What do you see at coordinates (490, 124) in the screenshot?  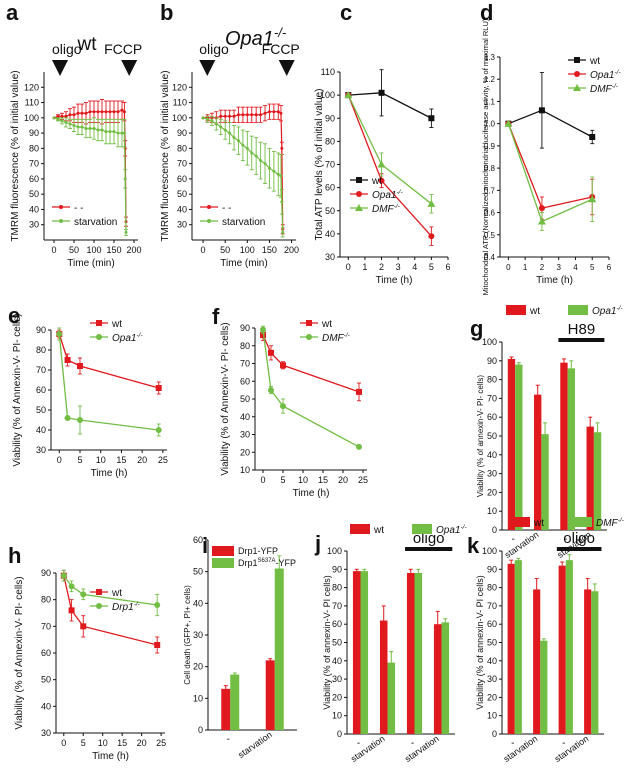 I see `y-tick-label: 1.0` at bounding box center [490, 124].